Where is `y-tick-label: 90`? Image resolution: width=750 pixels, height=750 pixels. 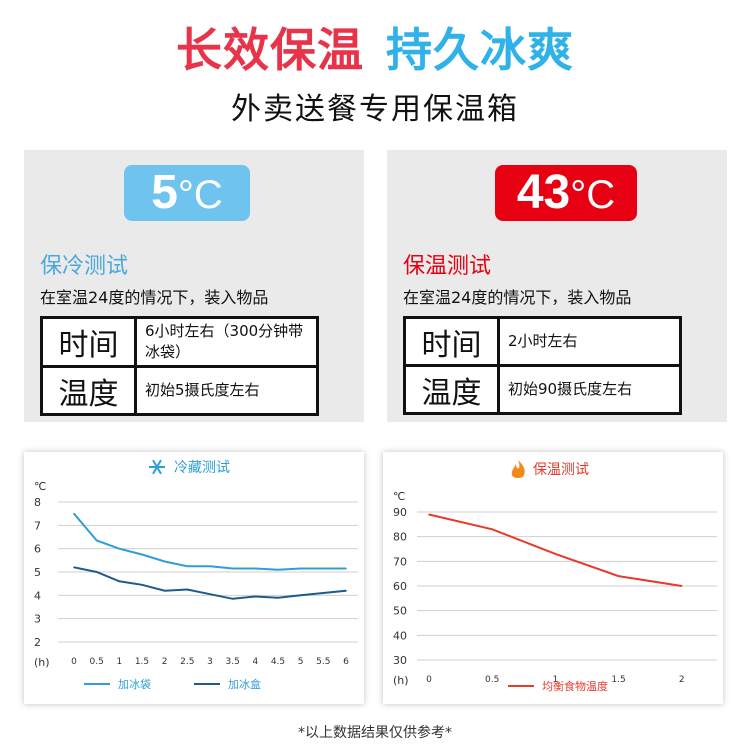
y-tick-label: 90 is located at coordinates (400, 512).